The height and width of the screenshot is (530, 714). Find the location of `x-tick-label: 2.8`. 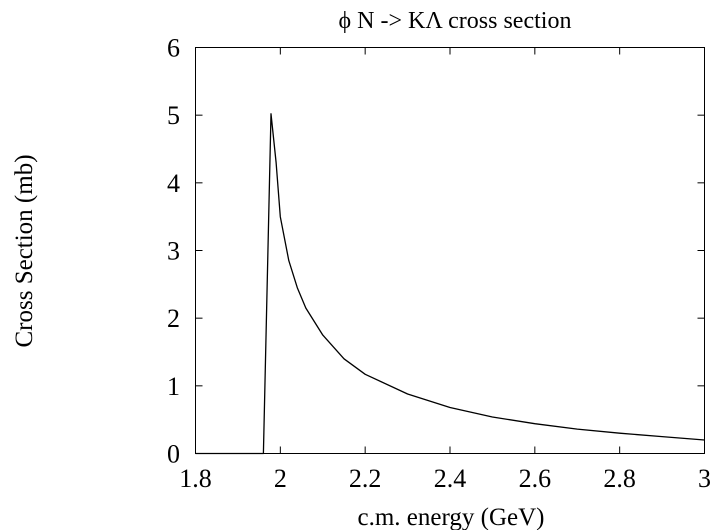

x-tick-label: 2.8 is located at coordinates (619, 478).